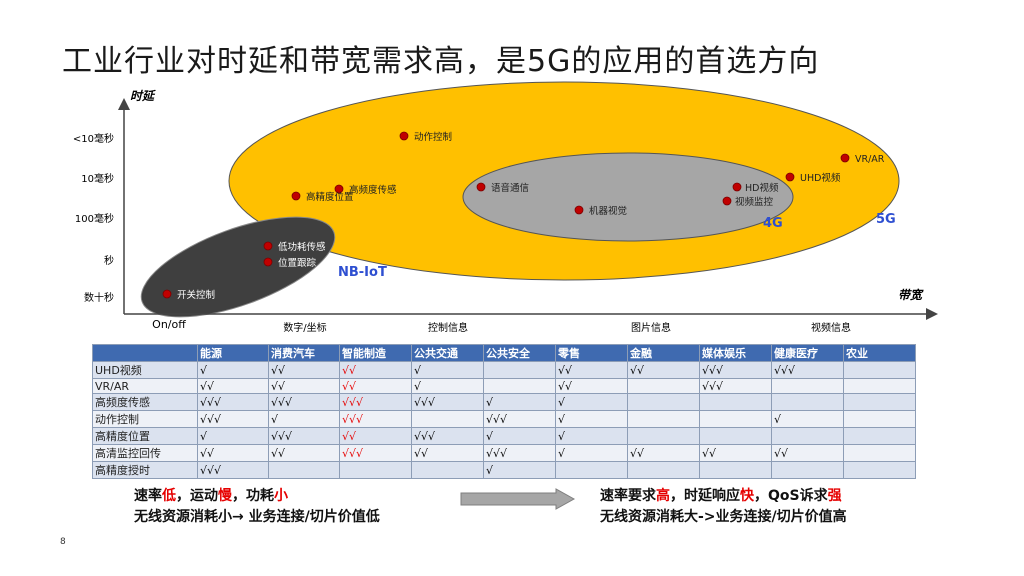 Image resolution: width=1024 pixels, height=576 pixels. I want to click on comparison-left: 速率低，运动慢，功耗小 无线资源消耗小→ 业务连接/切片价值低, so click(257, 507).